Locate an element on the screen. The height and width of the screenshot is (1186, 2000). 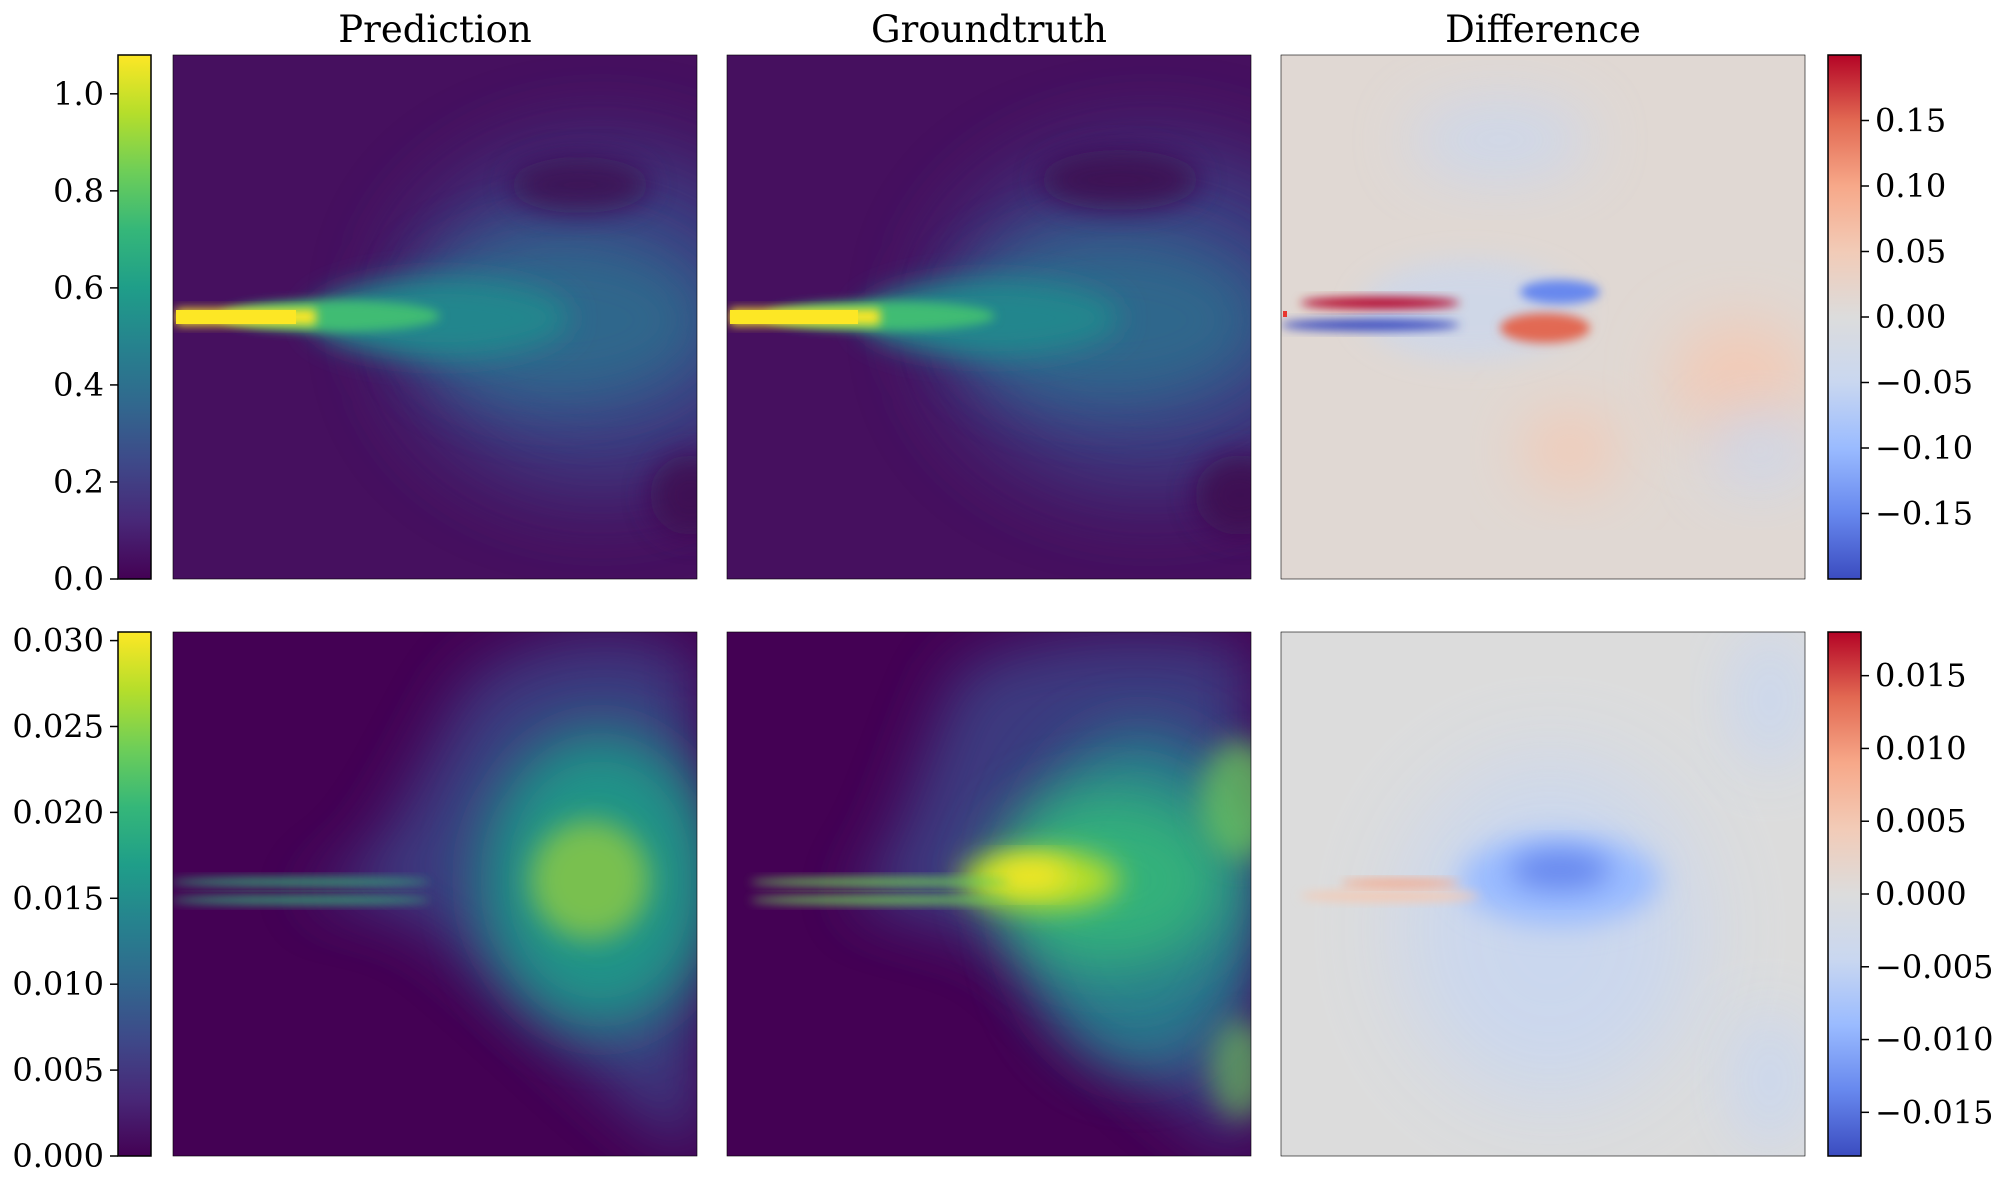
title-prediction: Prediction is located at coordinates (435, 29).